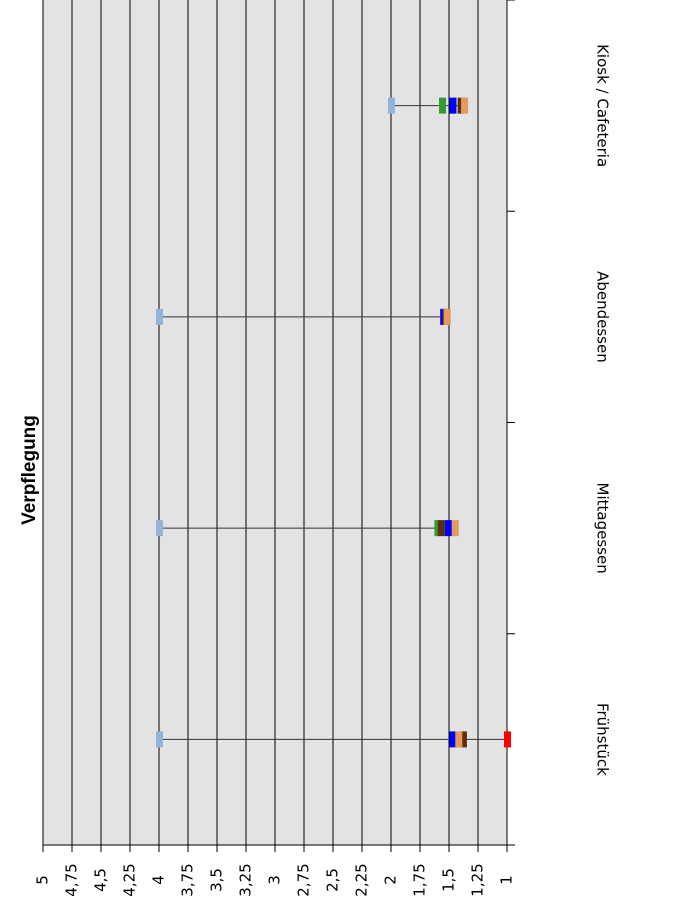  I want to click on x-tick-label: Mittagessen, so click(603, 528).